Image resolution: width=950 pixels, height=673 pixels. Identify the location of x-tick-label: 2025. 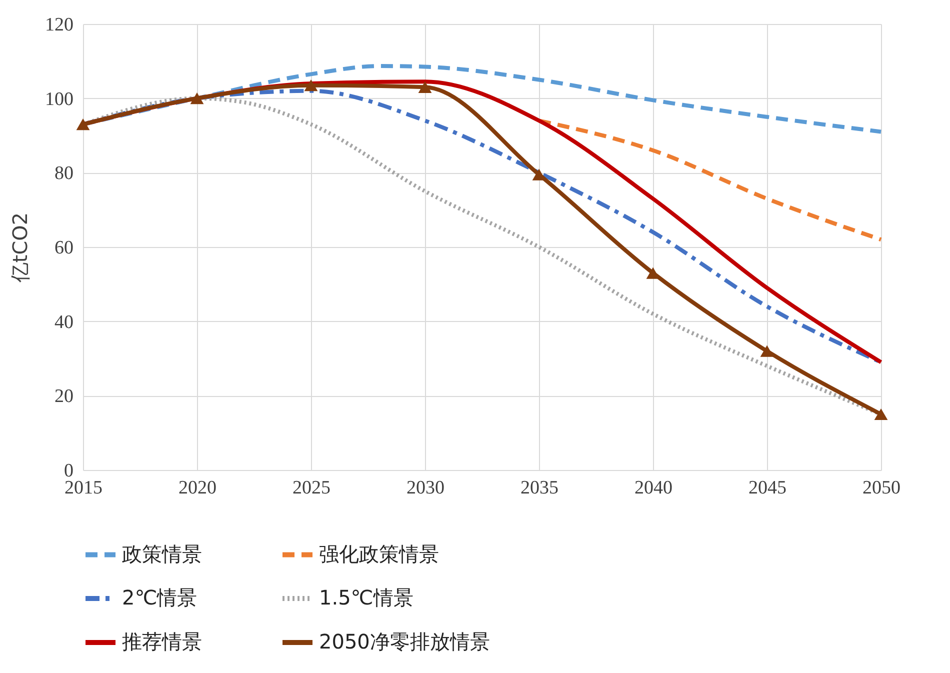
(311, 488).